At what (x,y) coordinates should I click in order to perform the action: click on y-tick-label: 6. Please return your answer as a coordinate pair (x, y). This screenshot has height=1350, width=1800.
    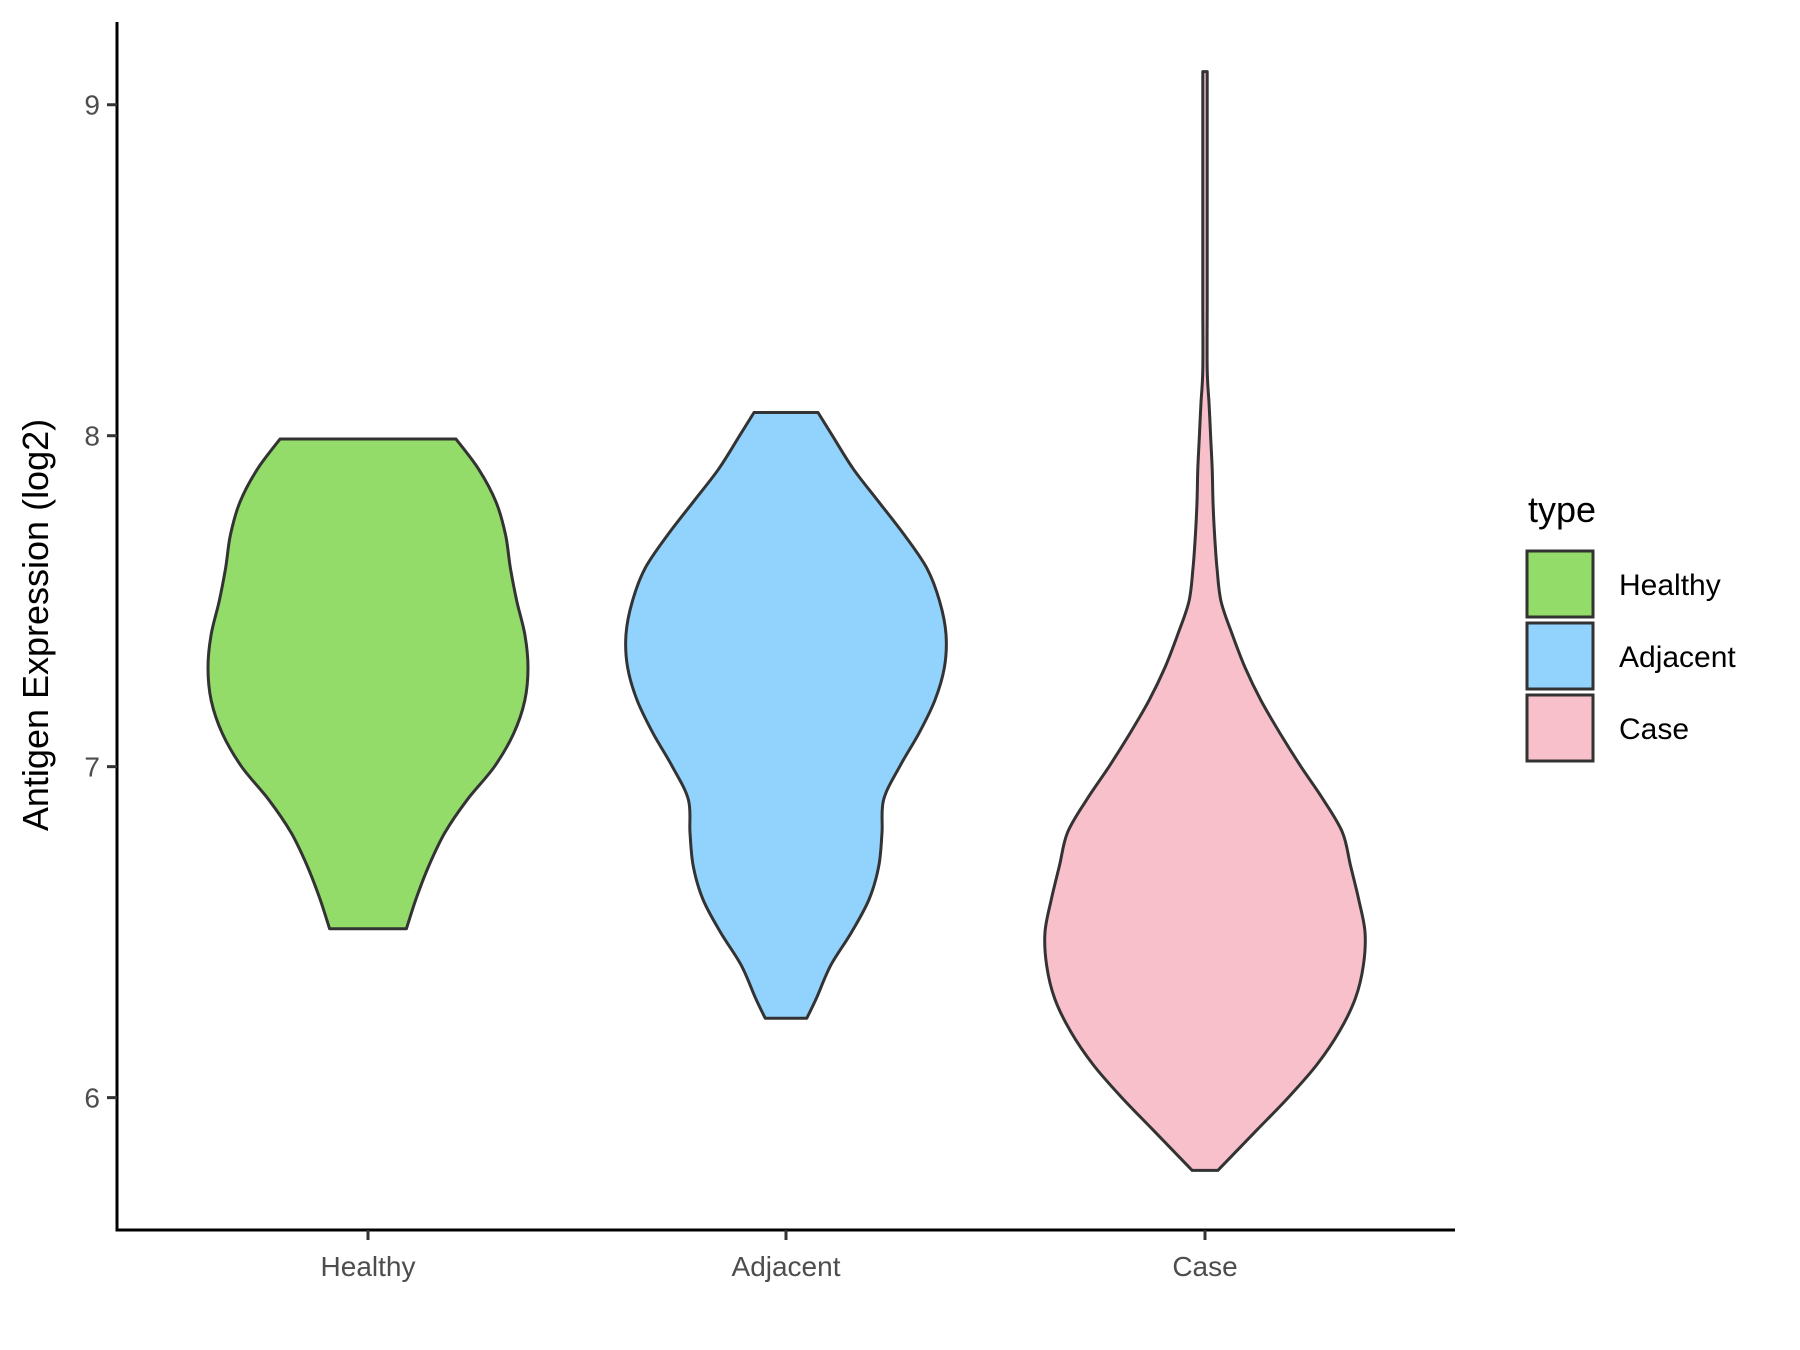
    Looking at the image, I should click on (92, 1098).